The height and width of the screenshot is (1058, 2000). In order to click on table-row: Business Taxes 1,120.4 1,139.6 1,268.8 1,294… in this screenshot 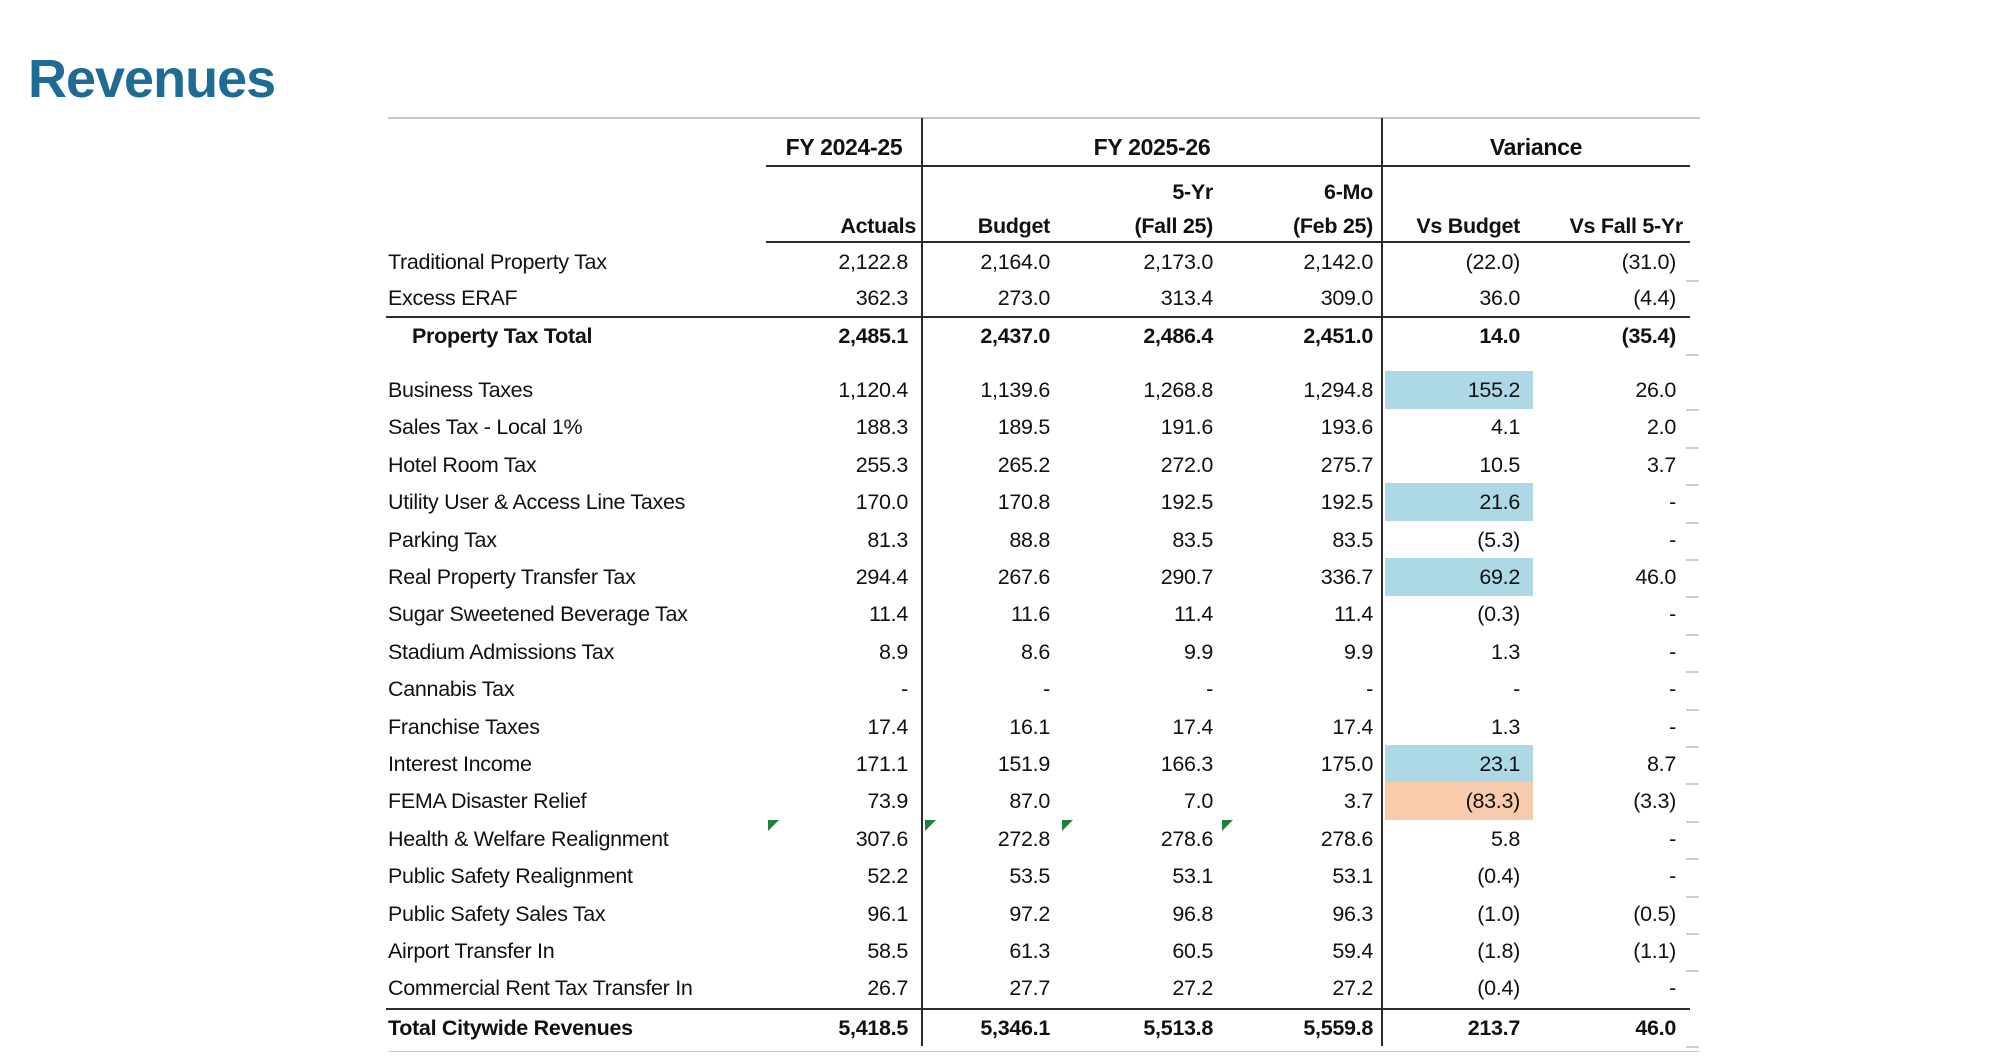, I will do `click(1000, 390)`.